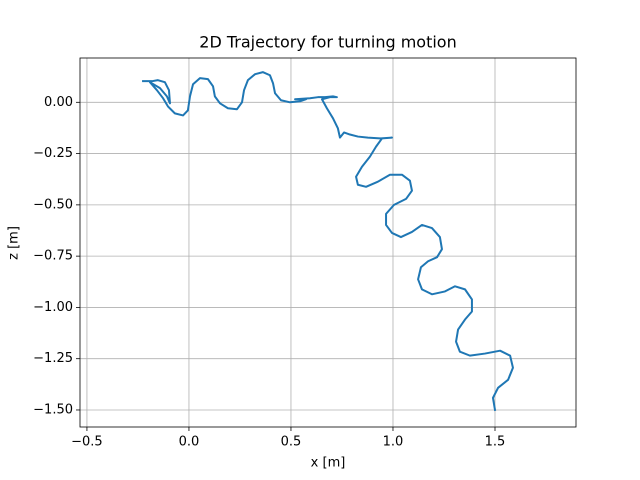  What do you see at coordinates (189, 442) in the screenshot?
I see `x-tick-label: 0.0` at bounding box center [189, 442].